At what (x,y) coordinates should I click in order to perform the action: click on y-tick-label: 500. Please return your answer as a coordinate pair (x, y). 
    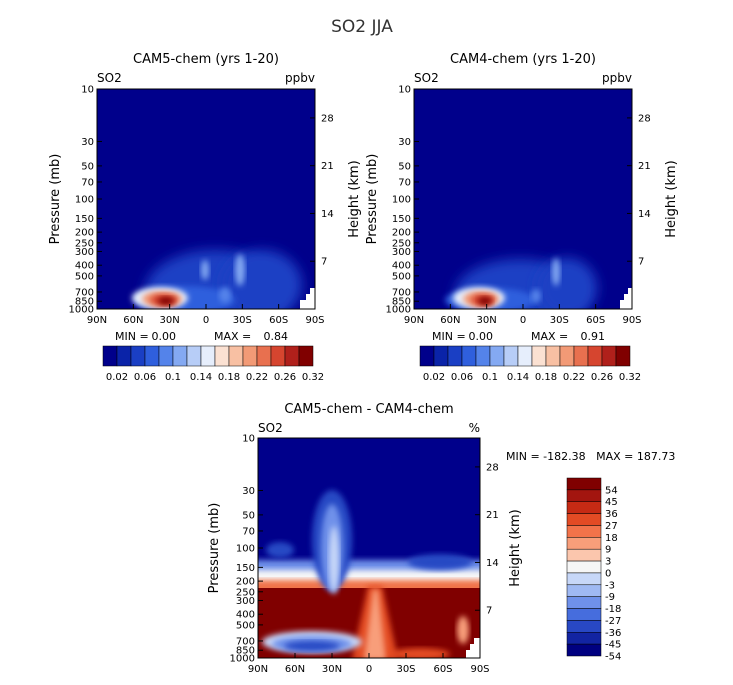
    Looking at the image, I should click on (245, 625).